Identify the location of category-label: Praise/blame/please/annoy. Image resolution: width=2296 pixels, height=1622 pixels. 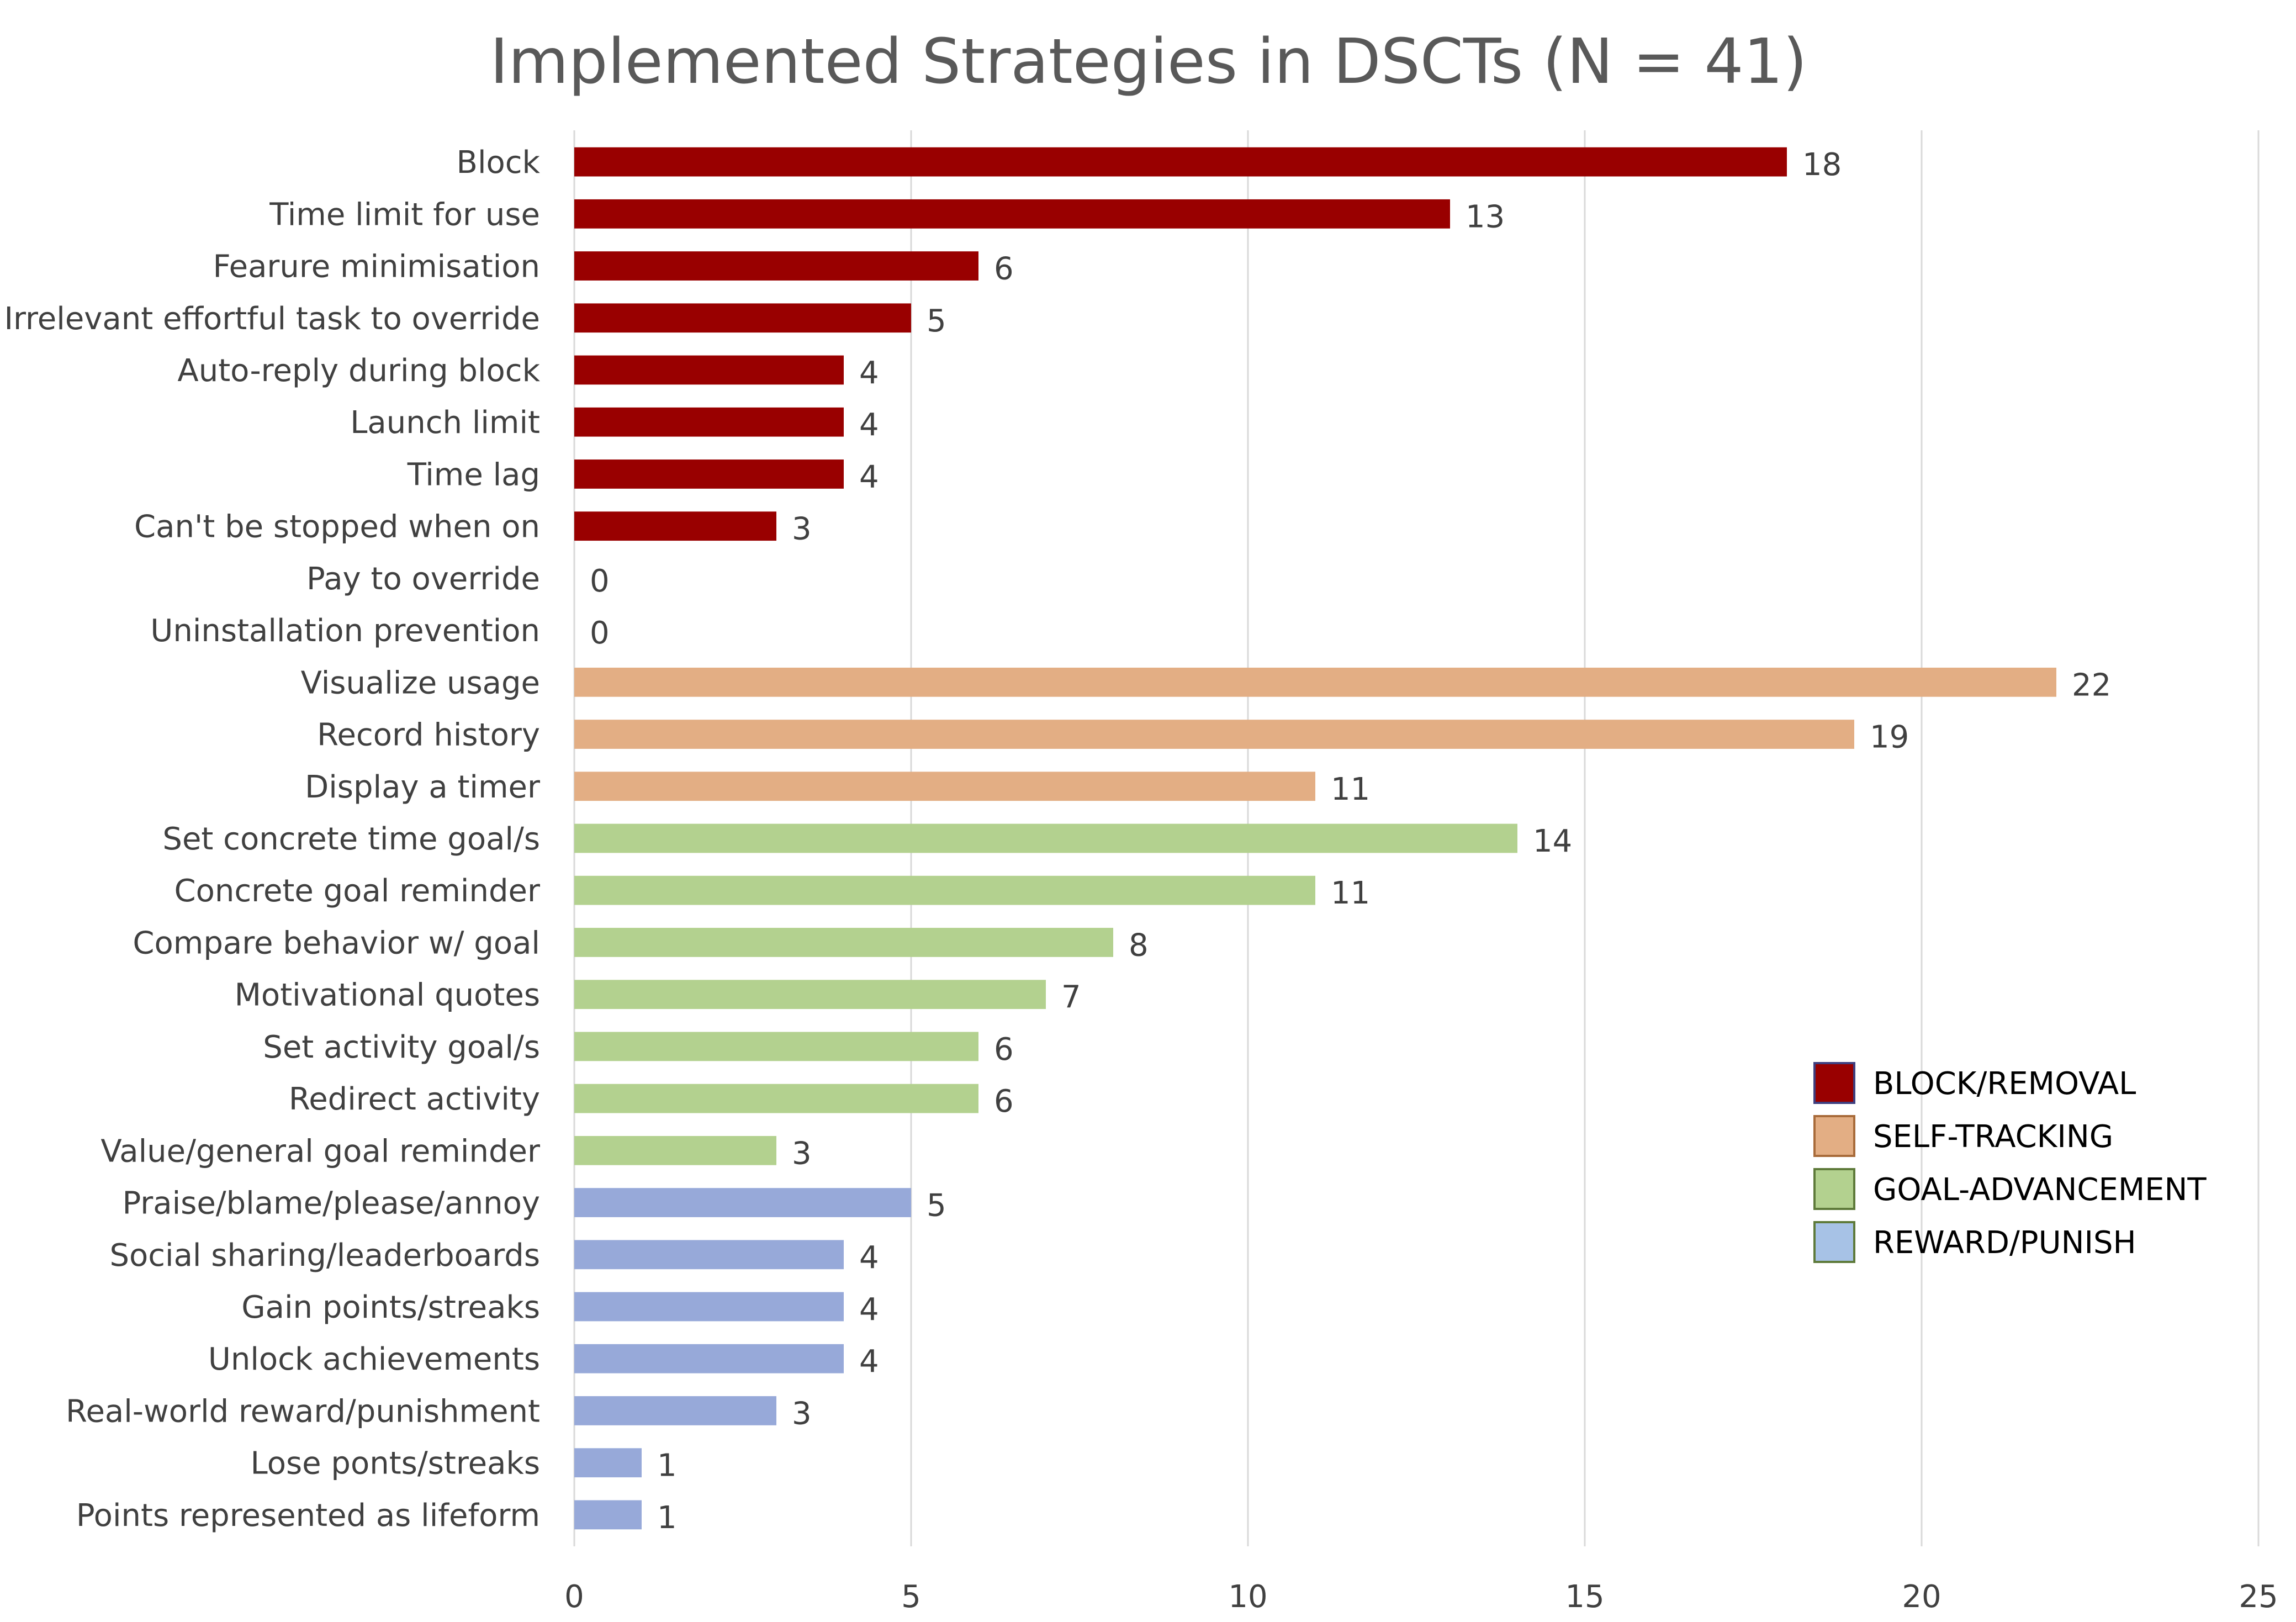
(331, 1204).